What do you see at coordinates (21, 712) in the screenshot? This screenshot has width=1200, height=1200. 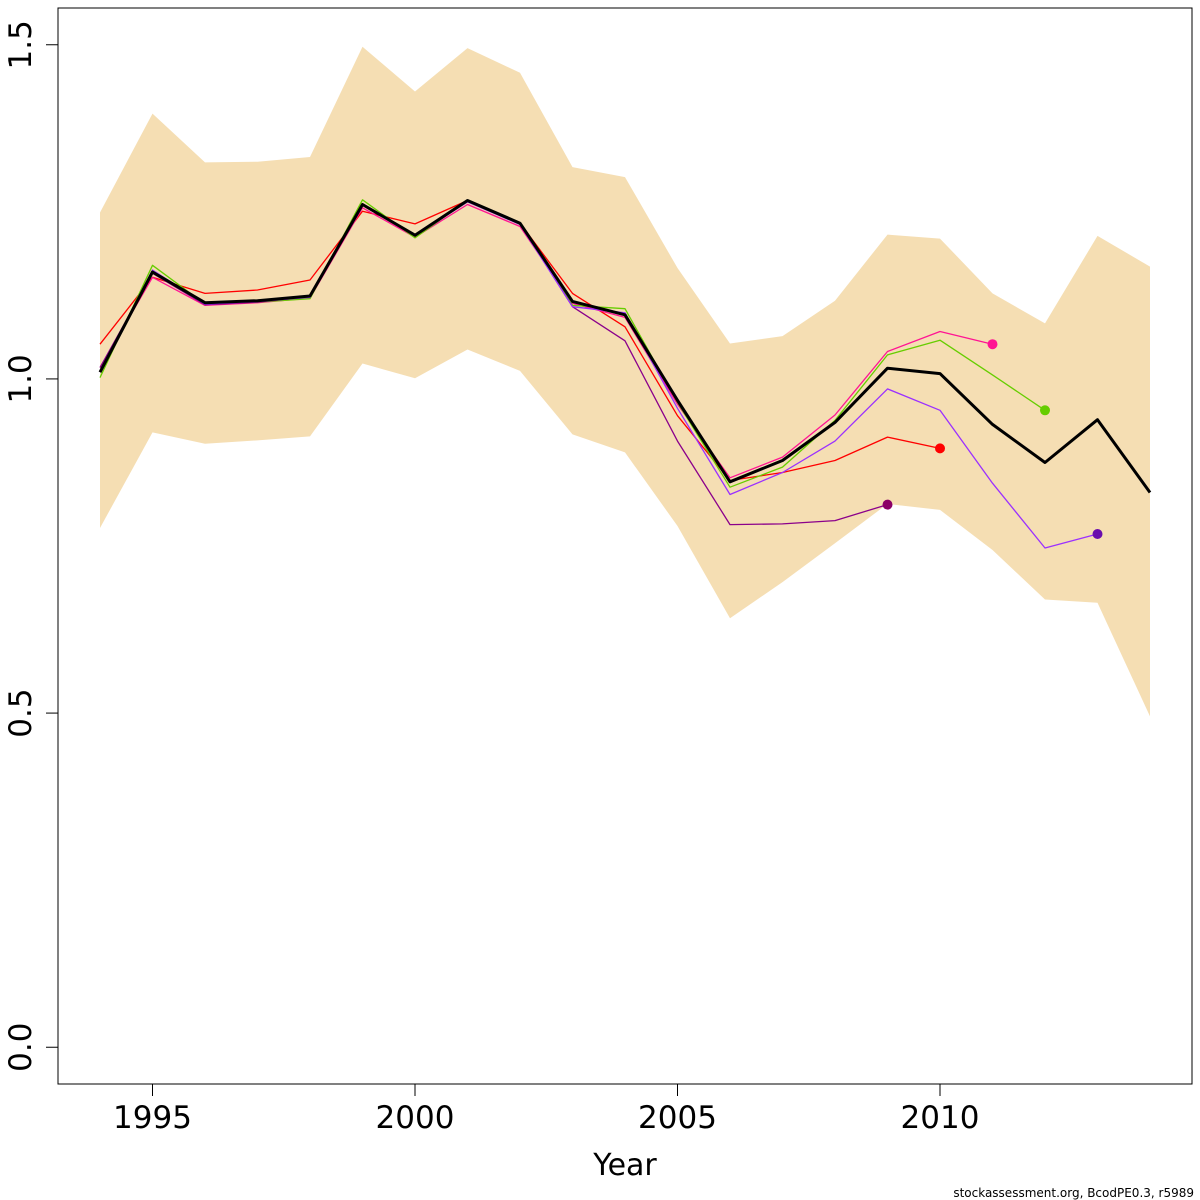 I see `y-tick-label: 0.5` at bounding box center [21, 712].